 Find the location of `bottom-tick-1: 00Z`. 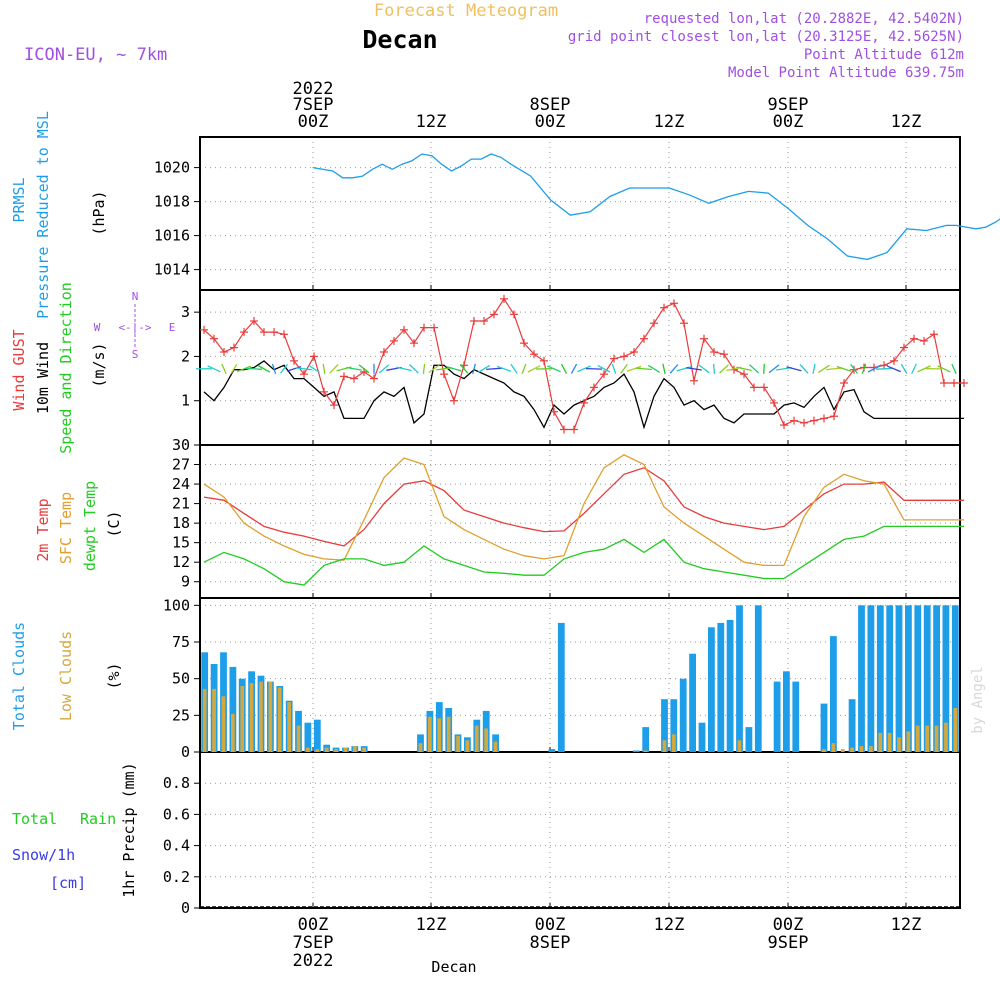

bottom-tick-1: 00Z is located at coordinates (313, 925).